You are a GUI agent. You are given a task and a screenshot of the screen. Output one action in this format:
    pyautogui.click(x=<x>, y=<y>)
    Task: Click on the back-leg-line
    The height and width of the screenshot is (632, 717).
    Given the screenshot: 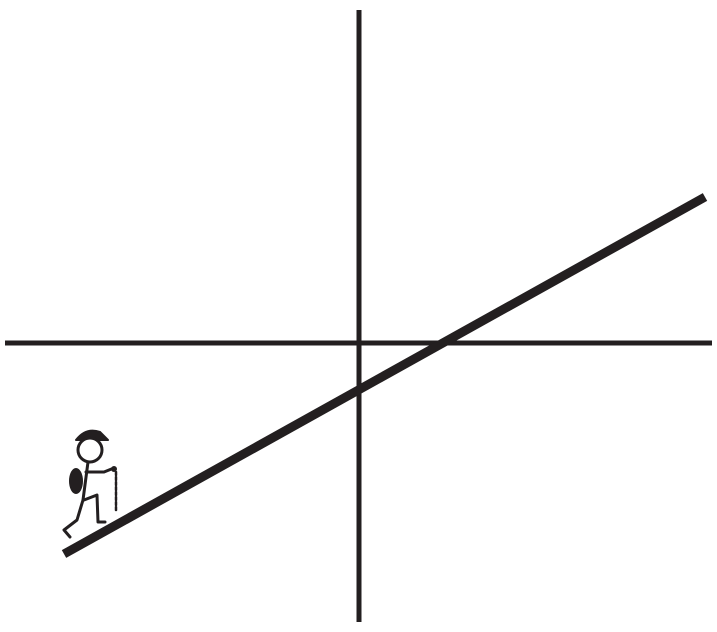 What is the action you would take?
    pyautogui.click(x=73, y=518)
    